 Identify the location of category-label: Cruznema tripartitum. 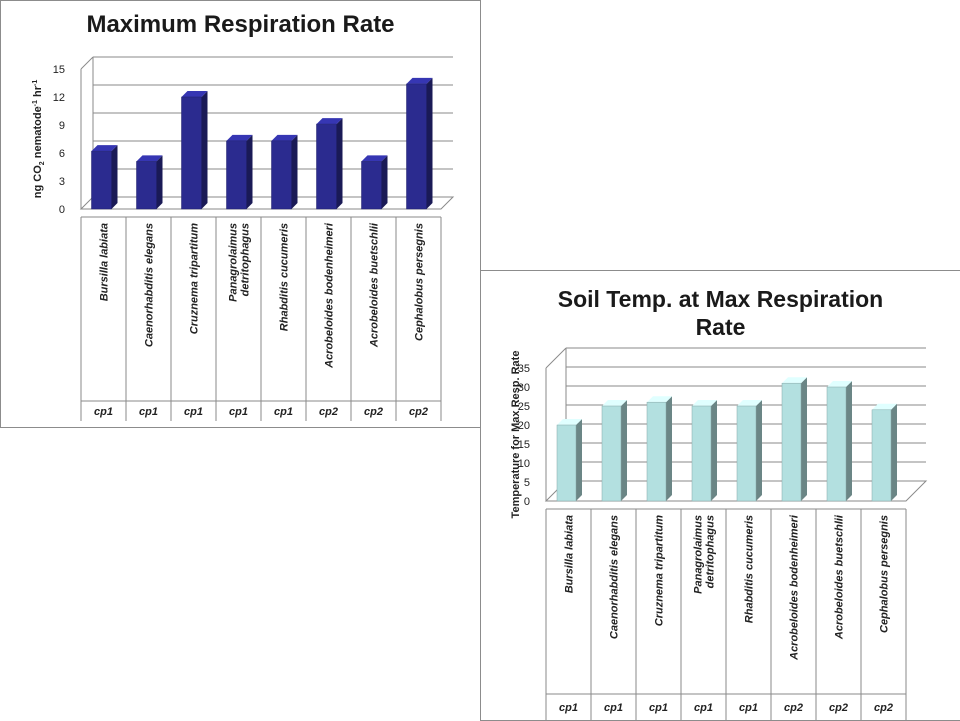
(660, 570).